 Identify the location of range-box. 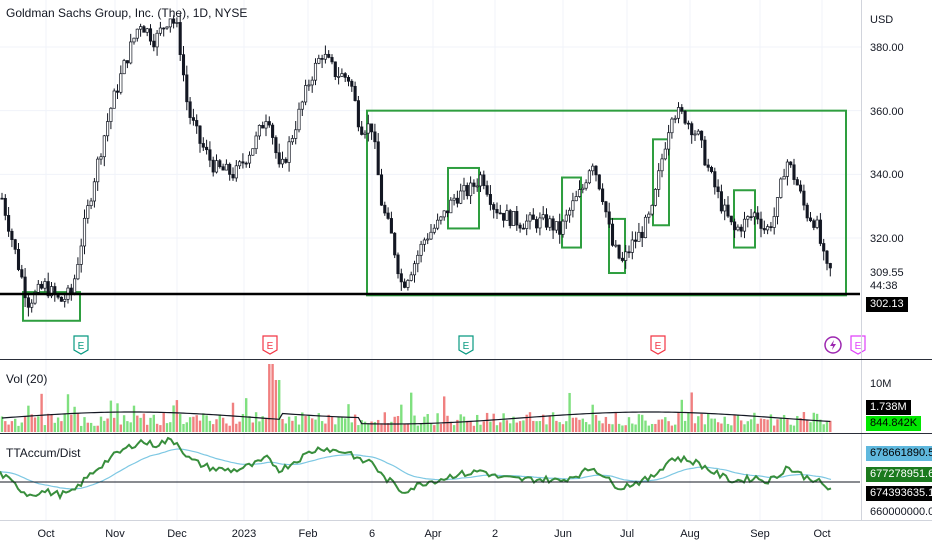
(571, 212).